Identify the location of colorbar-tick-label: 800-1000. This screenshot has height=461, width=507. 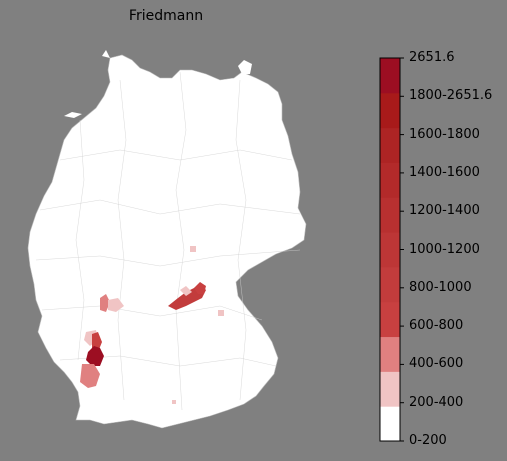
(440, 287).